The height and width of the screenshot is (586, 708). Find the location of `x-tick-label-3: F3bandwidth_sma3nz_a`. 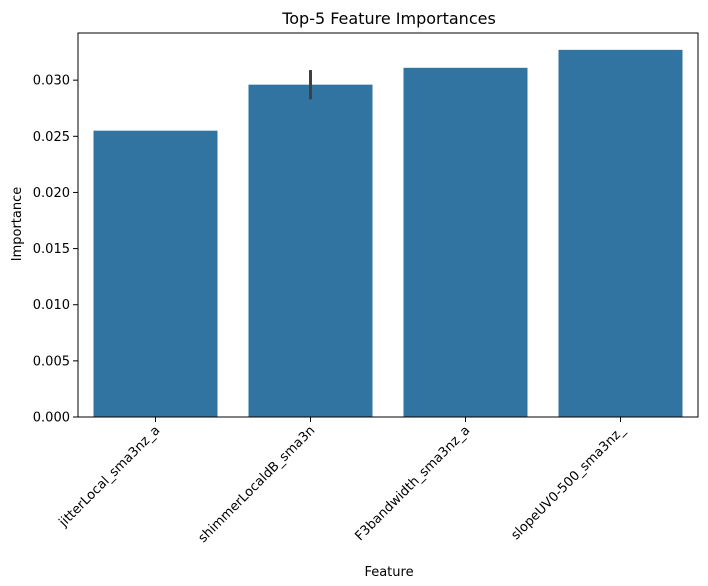

x-tick-label-3: F3bandwidth_sma3nz_a is located at coordinates (412, 483).